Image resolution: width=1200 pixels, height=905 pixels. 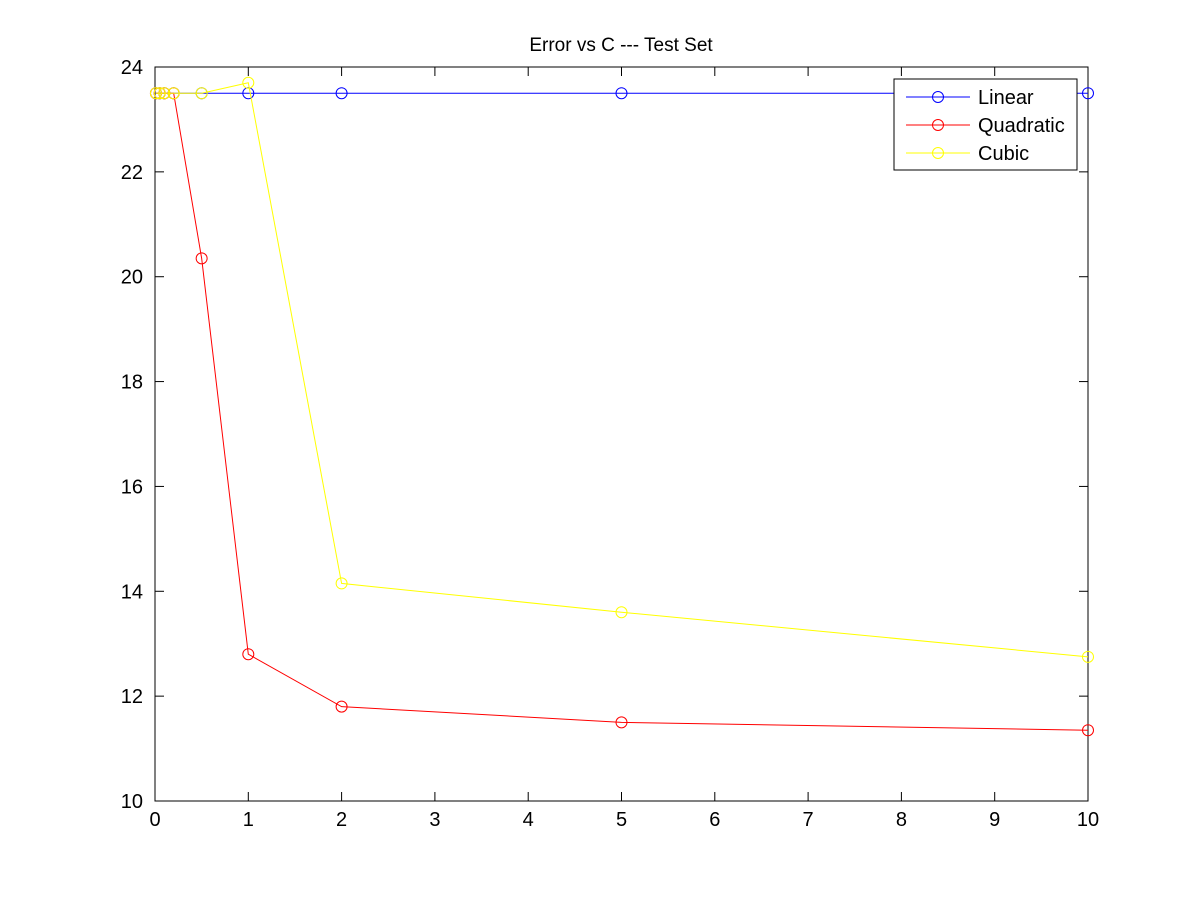 I want to click on x-tick-label: 1, so click(x=248, y=820).